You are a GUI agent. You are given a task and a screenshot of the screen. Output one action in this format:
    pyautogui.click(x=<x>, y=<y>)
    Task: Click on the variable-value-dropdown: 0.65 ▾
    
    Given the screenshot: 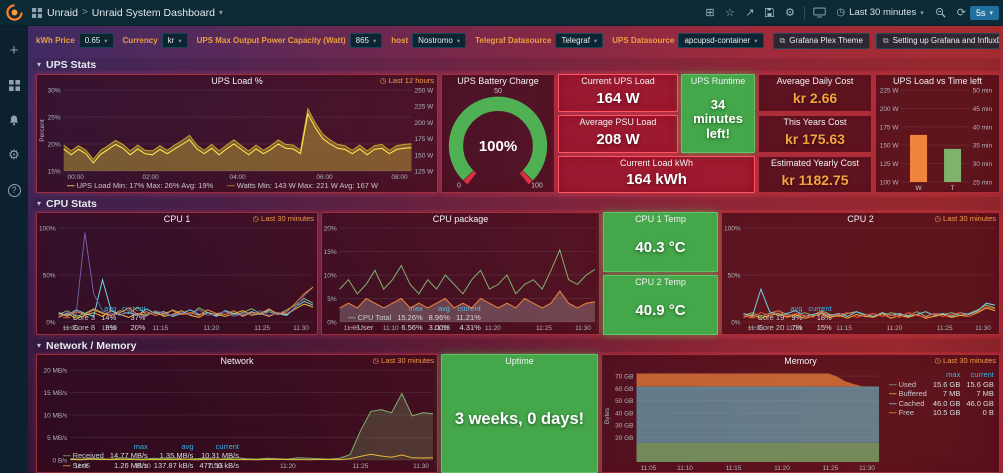 What is the action you would take?
    pyautogui.click(x=96, y=40)
    